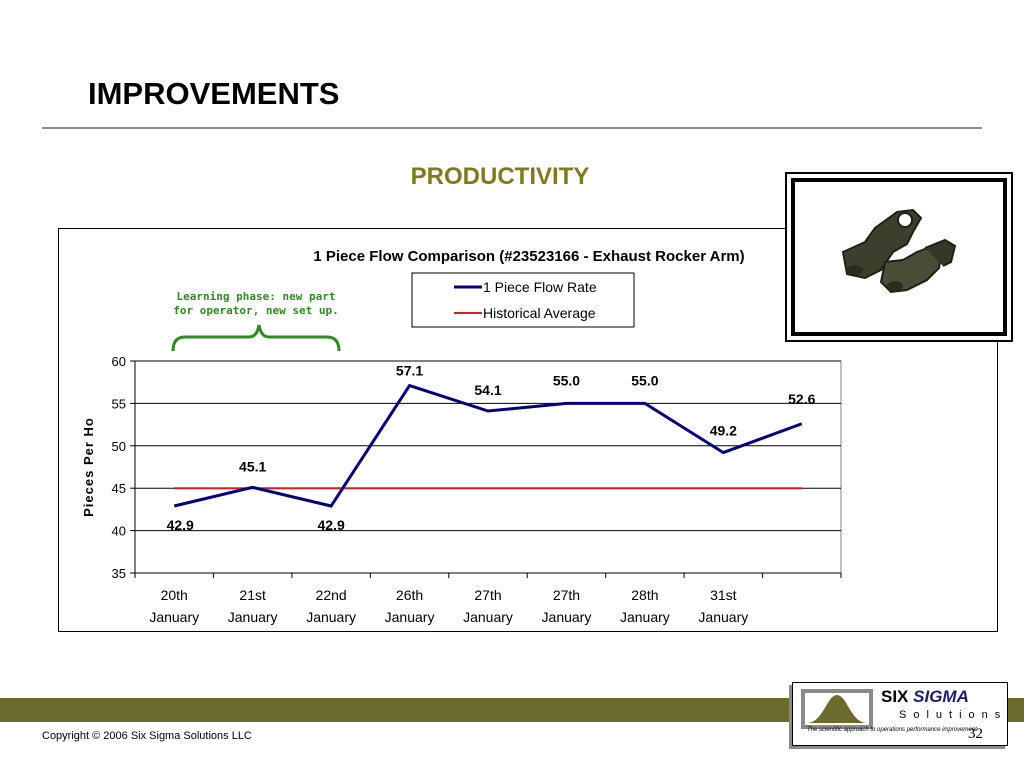 This screenshot has height=768, width=1024. I want to click on y-tick-label: 35, so click(119, 573).